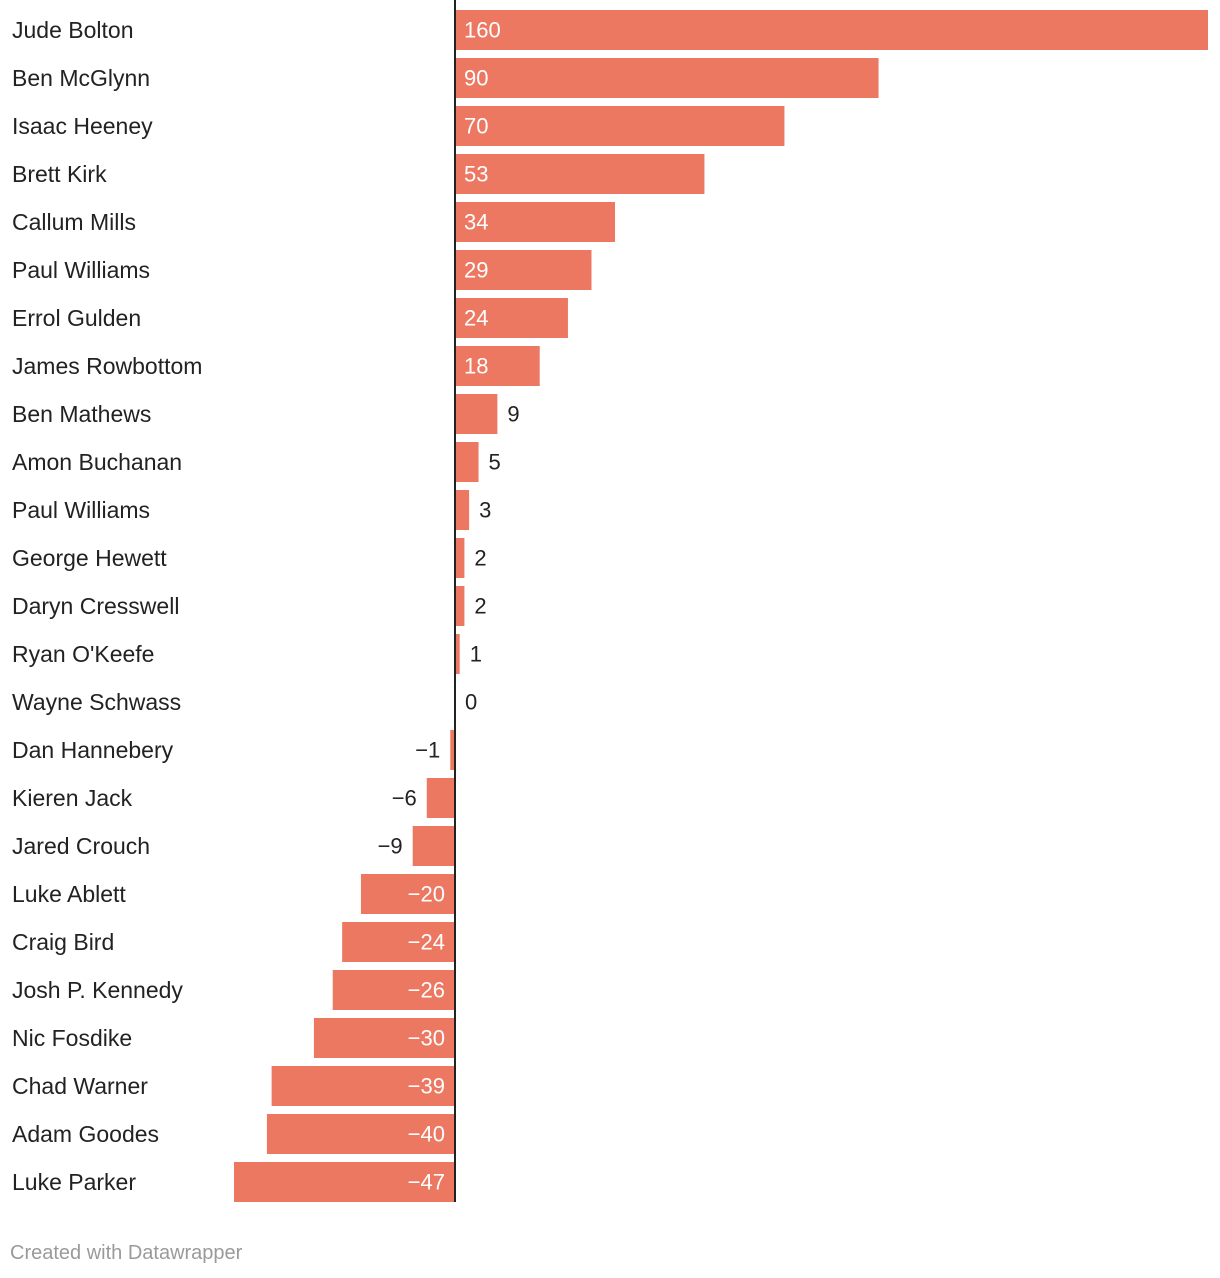 The width and height of the screenshot is (1220, 1278). Describe the element at coordinates (426, 1038) in the screenshot. I see `value-label: −30` at that location.